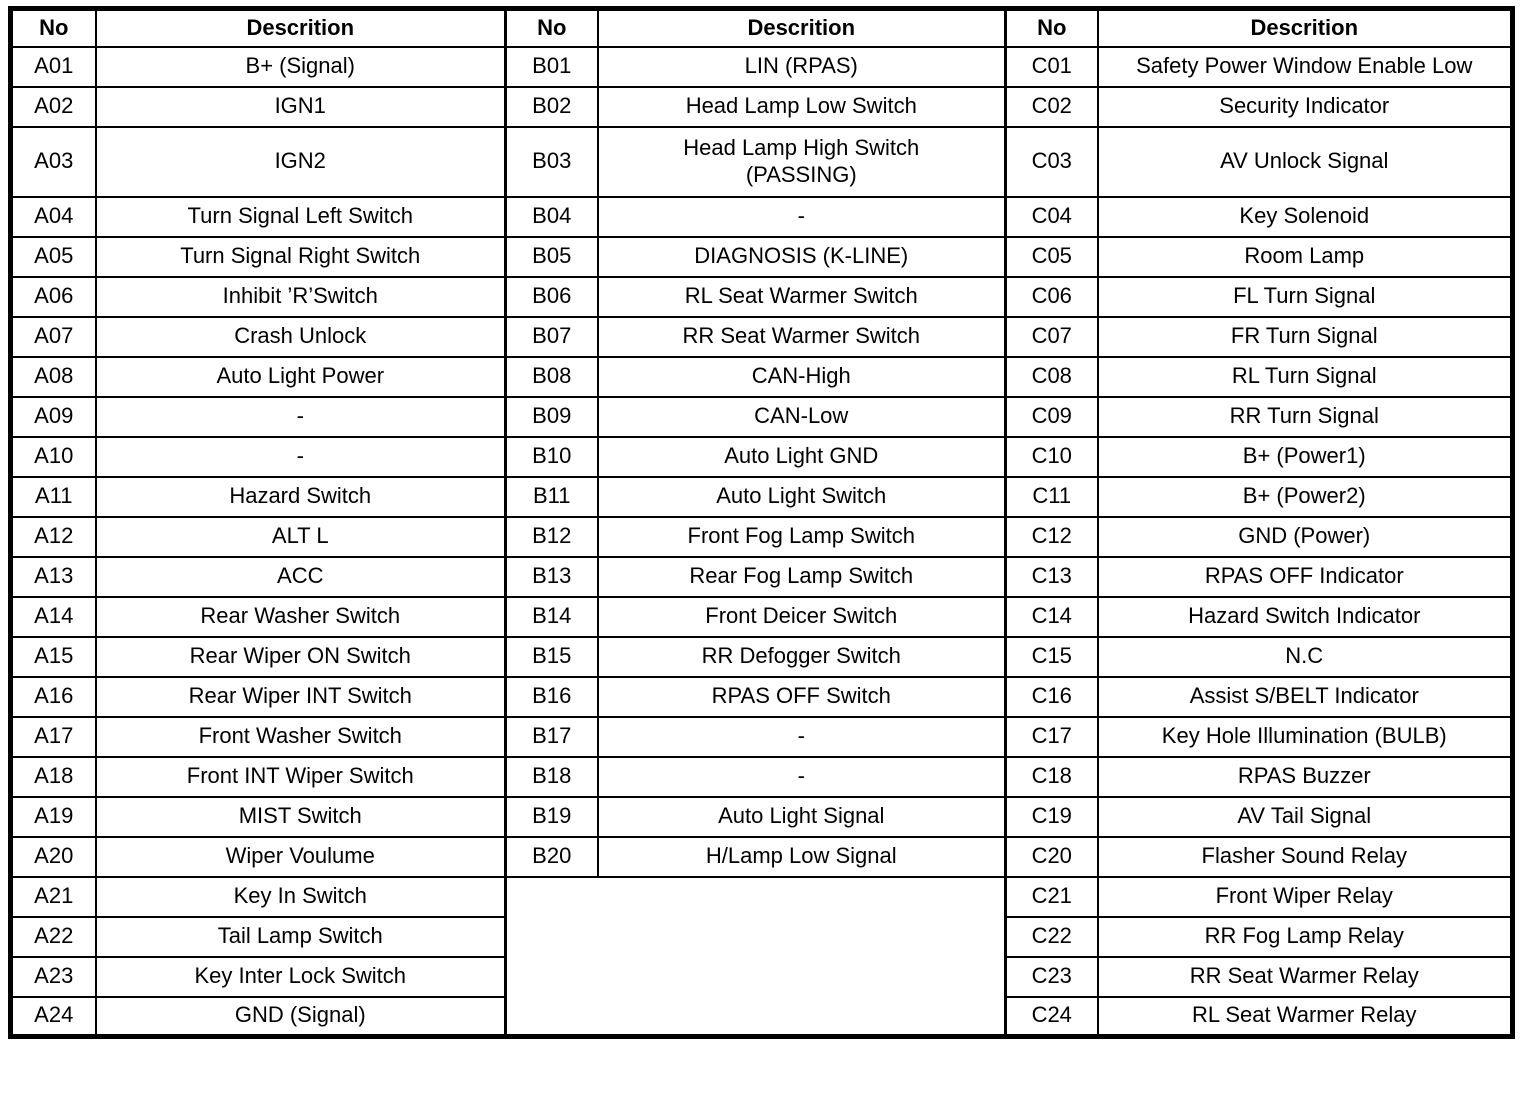 The width and height of the screenshot is (1520, 1102). I want to click on pin-no-cell: A07, so click(53, 336).